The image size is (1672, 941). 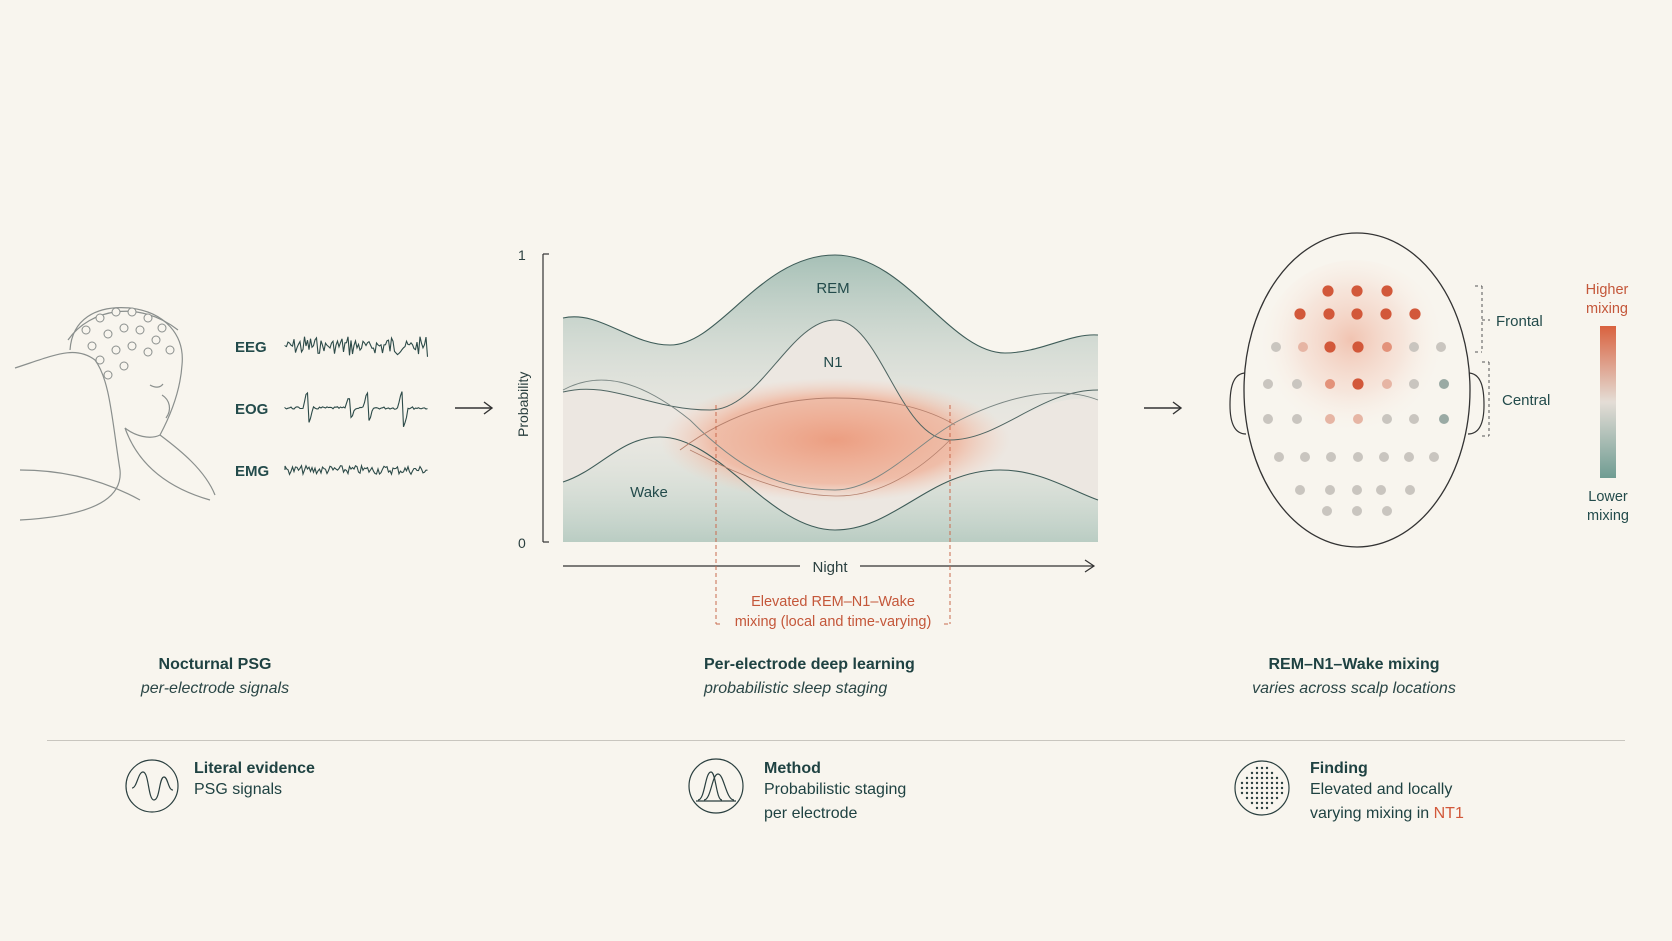 I want to click on legend-title: Finding, so click(x=1339, y=768).